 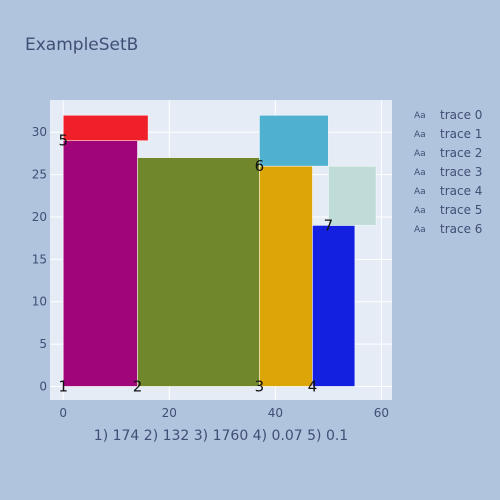 What do you see at coordinates (39, 175) in the screenshot?
I see `y-tick-label: 25` at bounding box center [39, 175].